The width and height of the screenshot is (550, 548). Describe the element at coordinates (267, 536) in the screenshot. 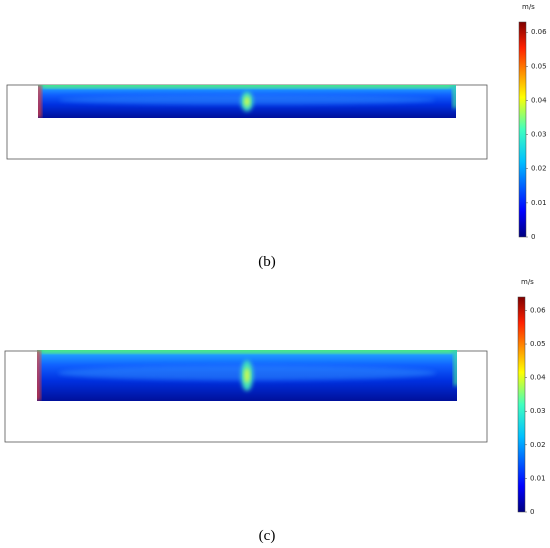

I see `panel-caption: (c)` at that location.